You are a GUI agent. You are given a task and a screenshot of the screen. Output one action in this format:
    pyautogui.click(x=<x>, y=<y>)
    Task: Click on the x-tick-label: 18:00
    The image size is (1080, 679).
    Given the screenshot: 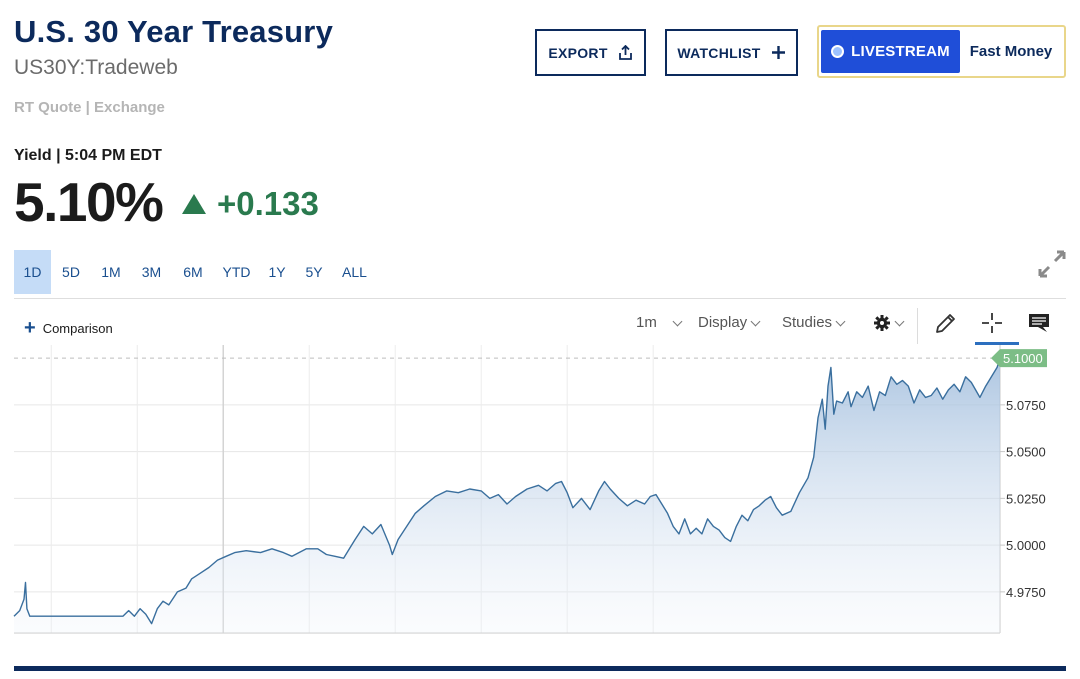 What is the action you would take?
    pyautogui.click(x=51, y=644)
    